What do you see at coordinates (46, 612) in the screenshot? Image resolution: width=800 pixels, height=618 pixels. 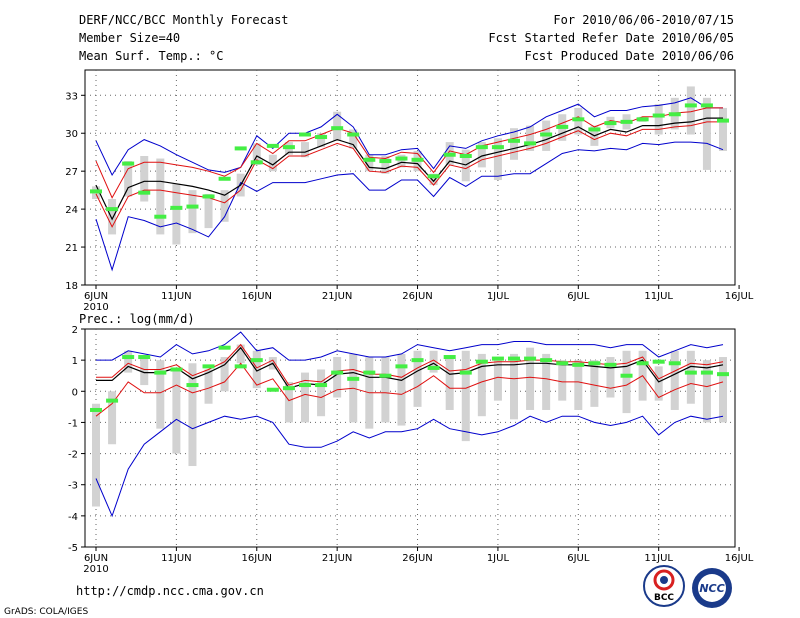 I see `grads-credit: GrADS: COLA/IGES` at bounding box center [46, 612].